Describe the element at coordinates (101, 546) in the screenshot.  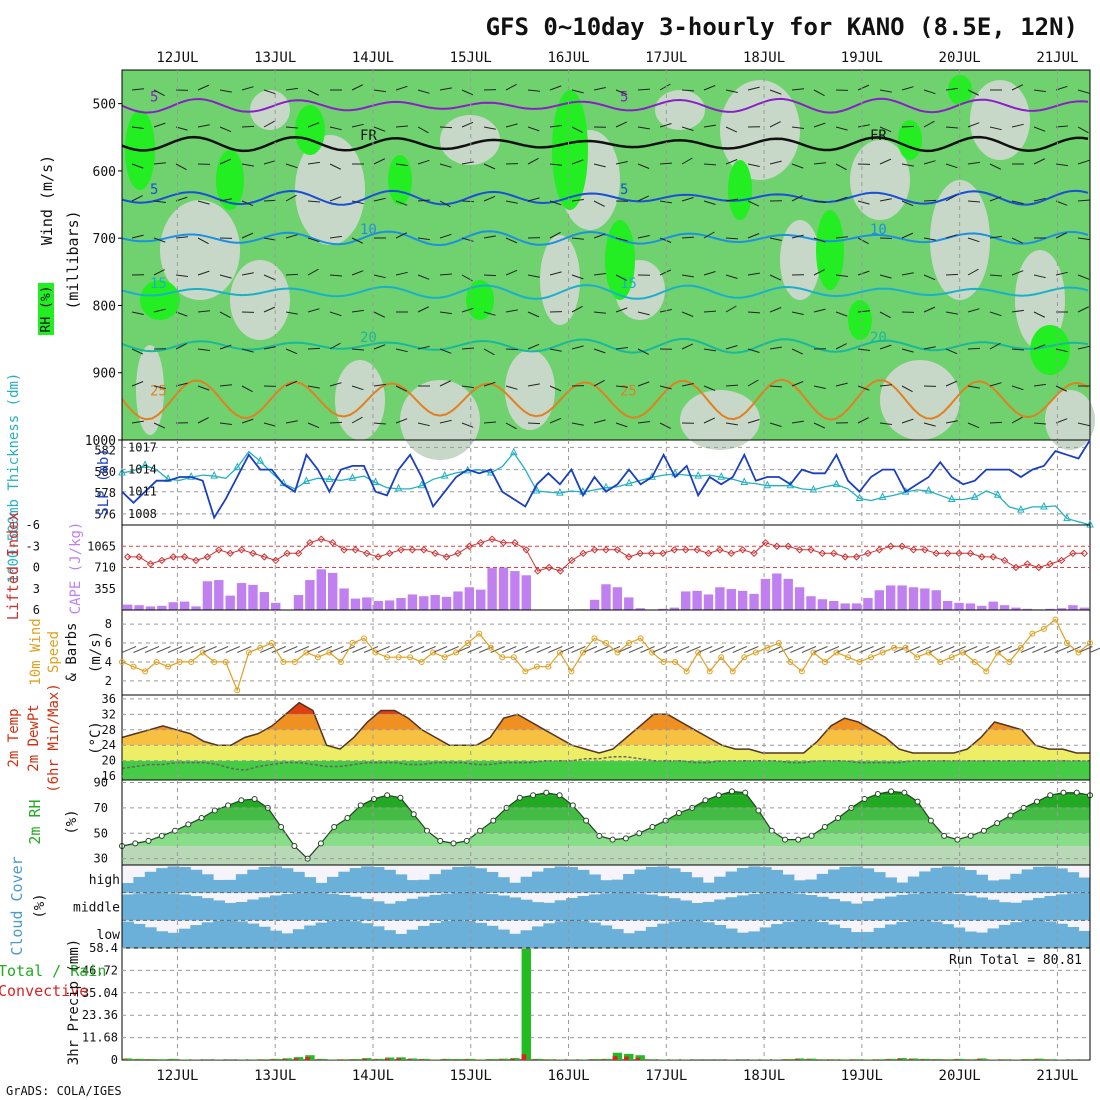
I see `y-tick-label-right: 1065` at that location.